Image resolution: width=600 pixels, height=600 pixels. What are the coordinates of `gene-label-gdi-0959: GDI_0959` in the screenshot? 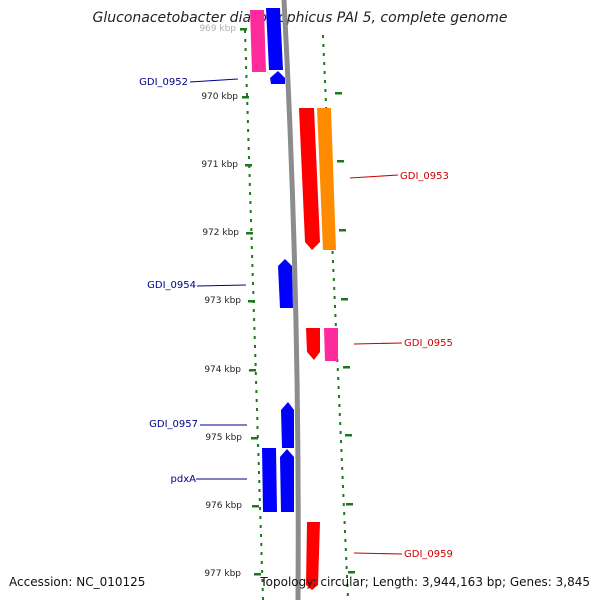 It's located at (428, 554).